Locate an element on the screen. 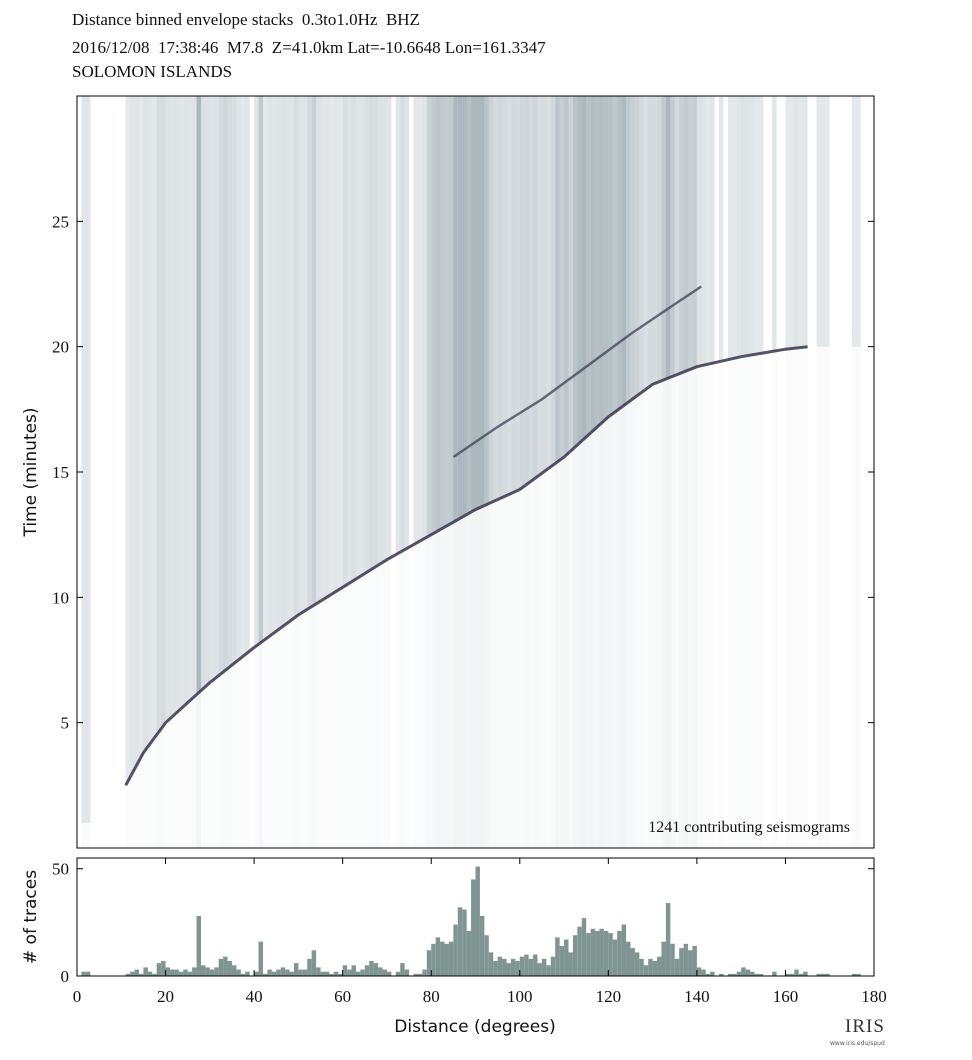 The width and height of the screenshot is (972, 1060). x-tick-label: 160 is located at coordinates (786, 996).